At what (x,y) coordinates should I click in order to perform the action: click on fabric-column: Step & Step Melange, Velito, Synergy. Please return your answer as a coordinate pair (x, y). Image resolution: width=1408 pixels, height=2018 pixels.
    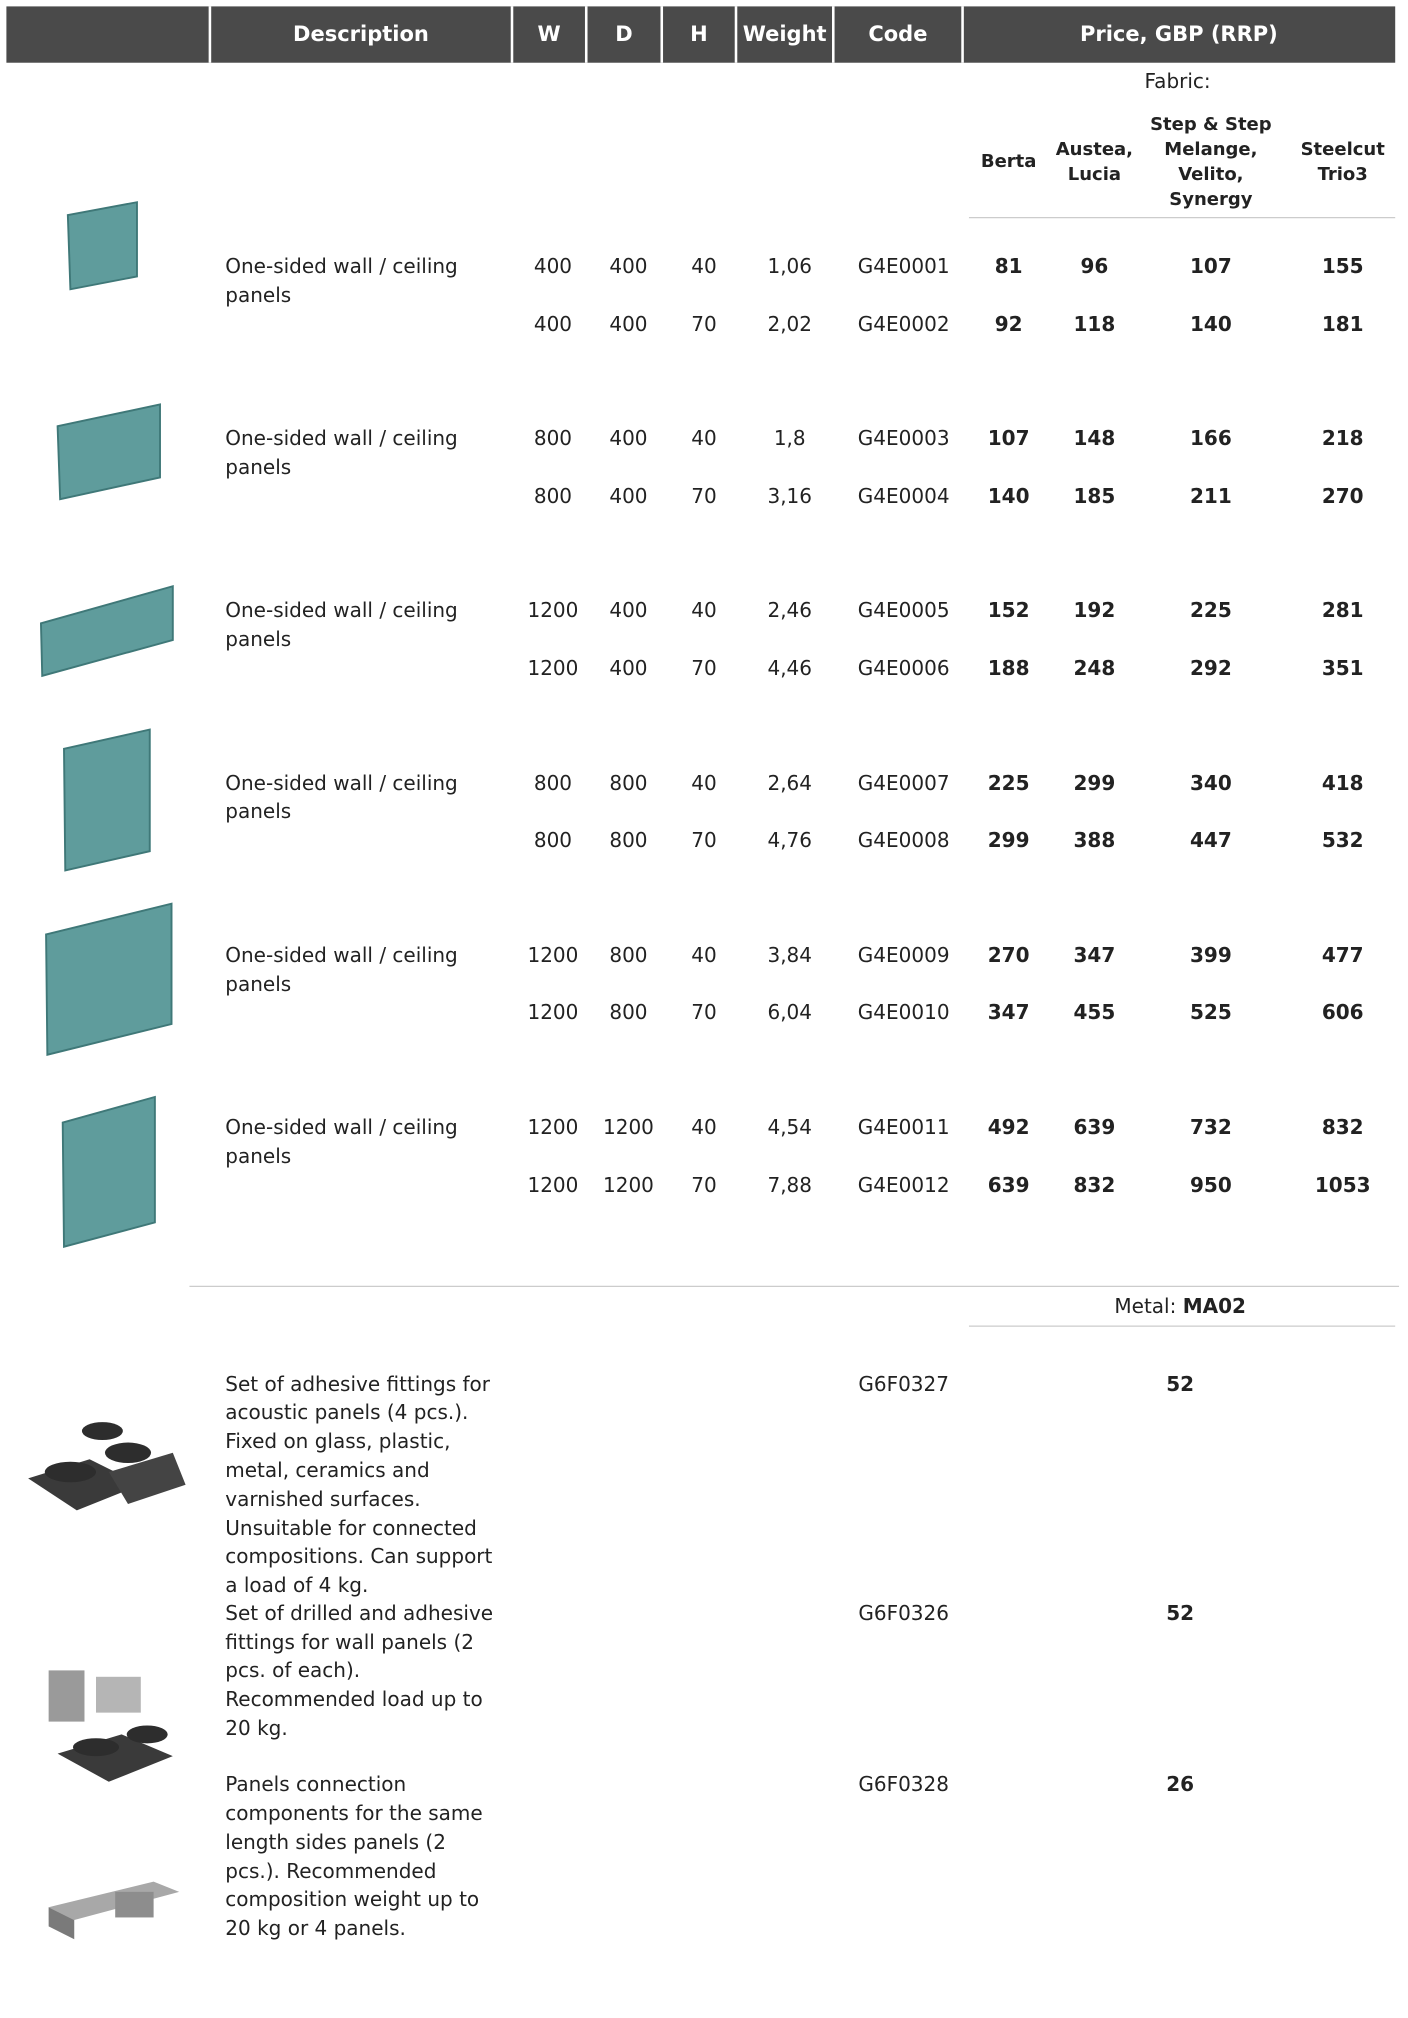
    Looking at the image, I should click on (1211, 161).